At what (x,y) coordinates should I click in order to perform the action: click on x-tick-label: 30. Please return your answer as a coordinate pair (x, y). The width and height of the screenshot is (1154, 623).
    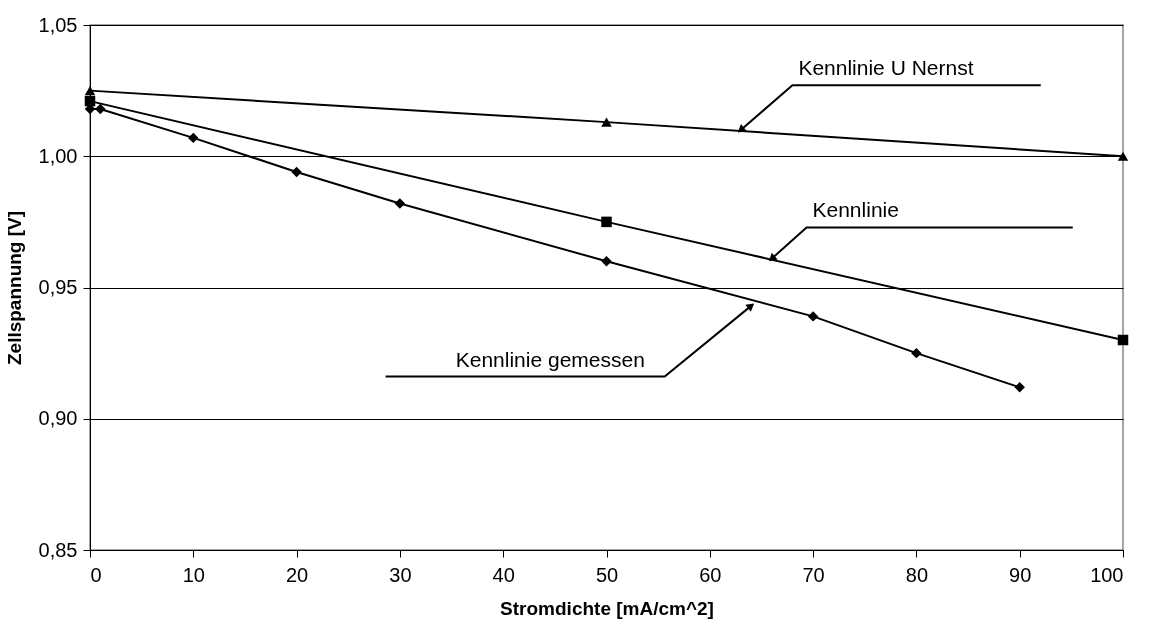
    Looking at the image, I should click on (400, 574).